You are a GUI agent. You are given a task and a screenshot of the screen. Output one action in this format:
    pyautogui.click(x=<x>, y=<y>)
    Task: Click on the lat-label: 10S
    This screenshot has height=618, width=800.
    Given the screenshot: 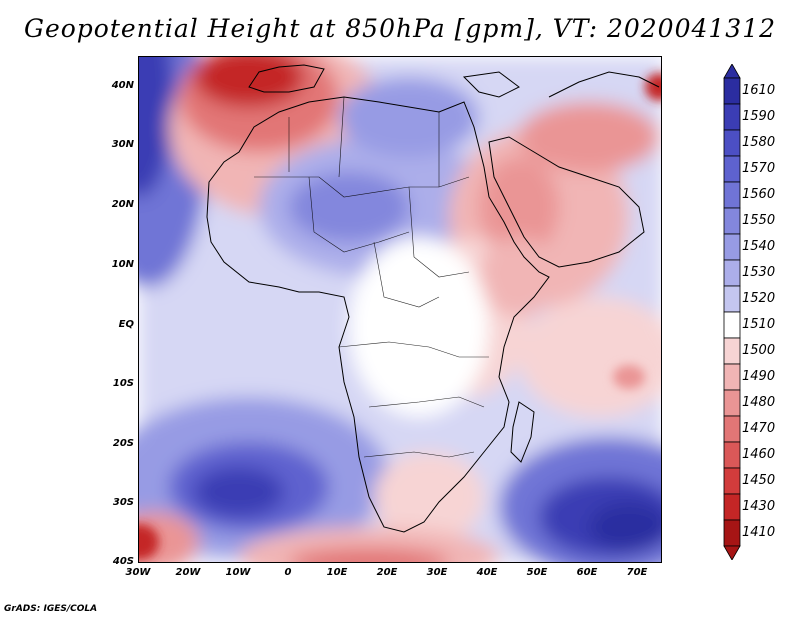 What is the action you would take?
    pyautogui.click(x=123, y=383)
    